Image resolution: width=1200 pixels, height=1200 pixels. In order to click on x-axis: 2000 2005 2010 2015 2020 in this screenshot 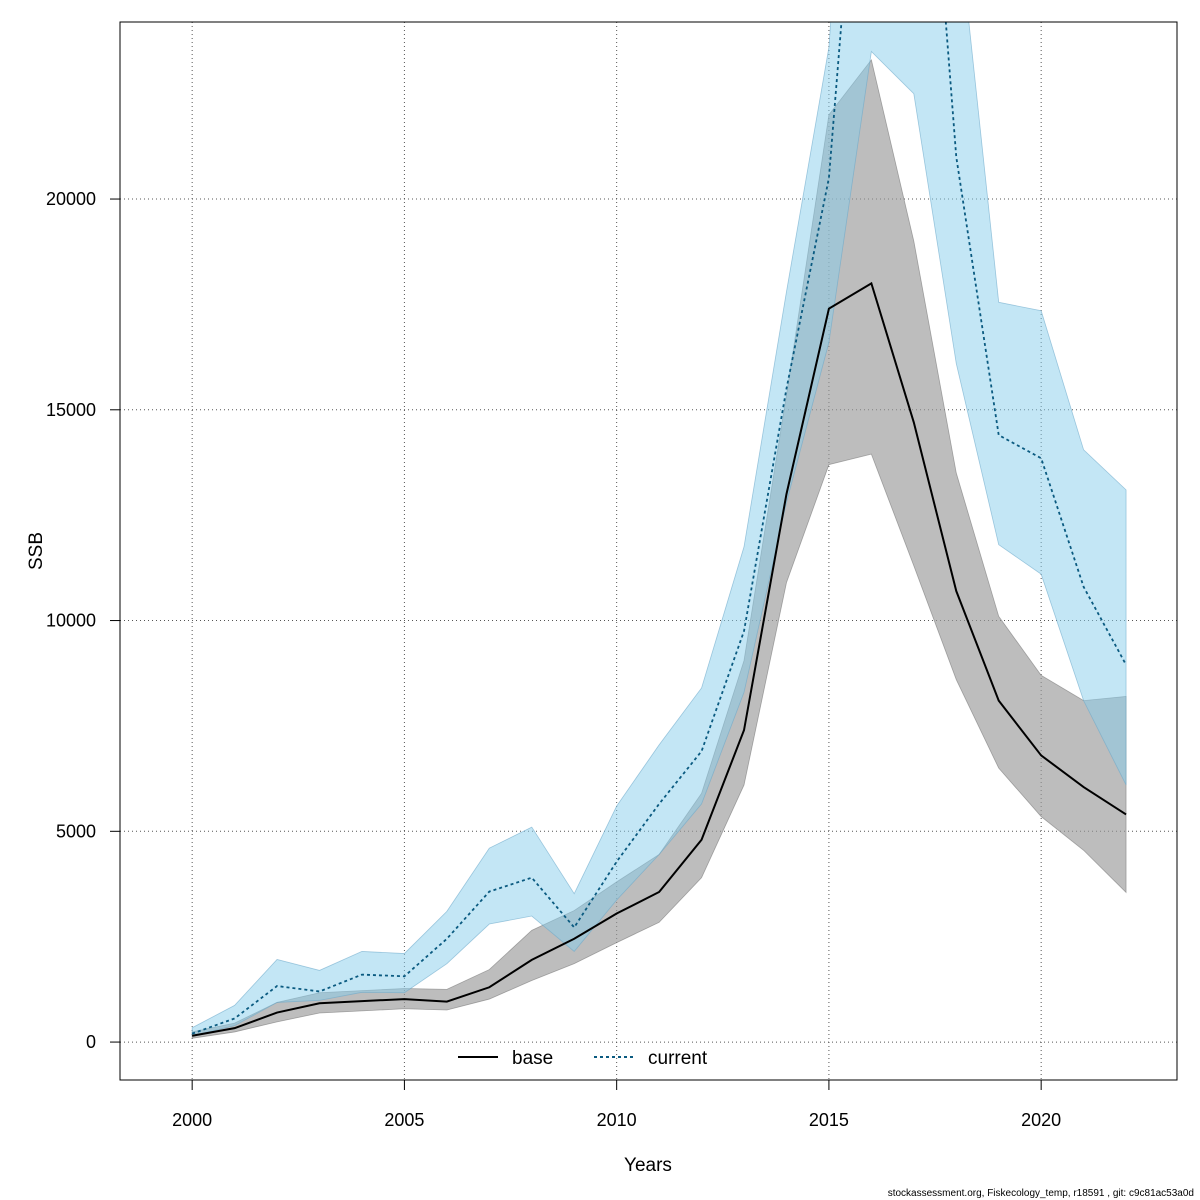, I will do `click(616, 1105)`.